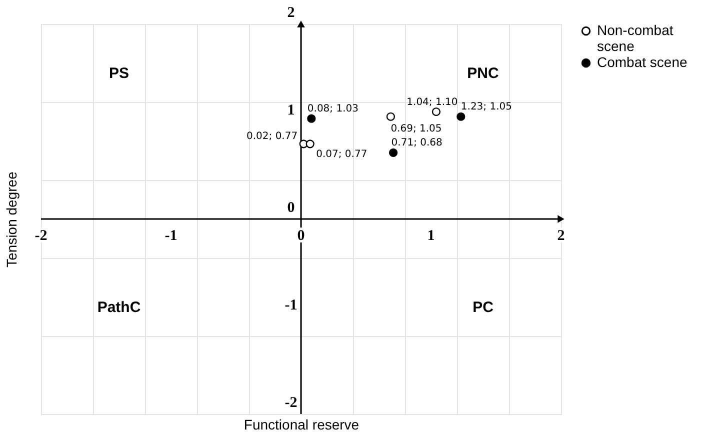 This screenshot has width=727, height=446. I want to click on y-tick-label: 2, so click(291, 13).